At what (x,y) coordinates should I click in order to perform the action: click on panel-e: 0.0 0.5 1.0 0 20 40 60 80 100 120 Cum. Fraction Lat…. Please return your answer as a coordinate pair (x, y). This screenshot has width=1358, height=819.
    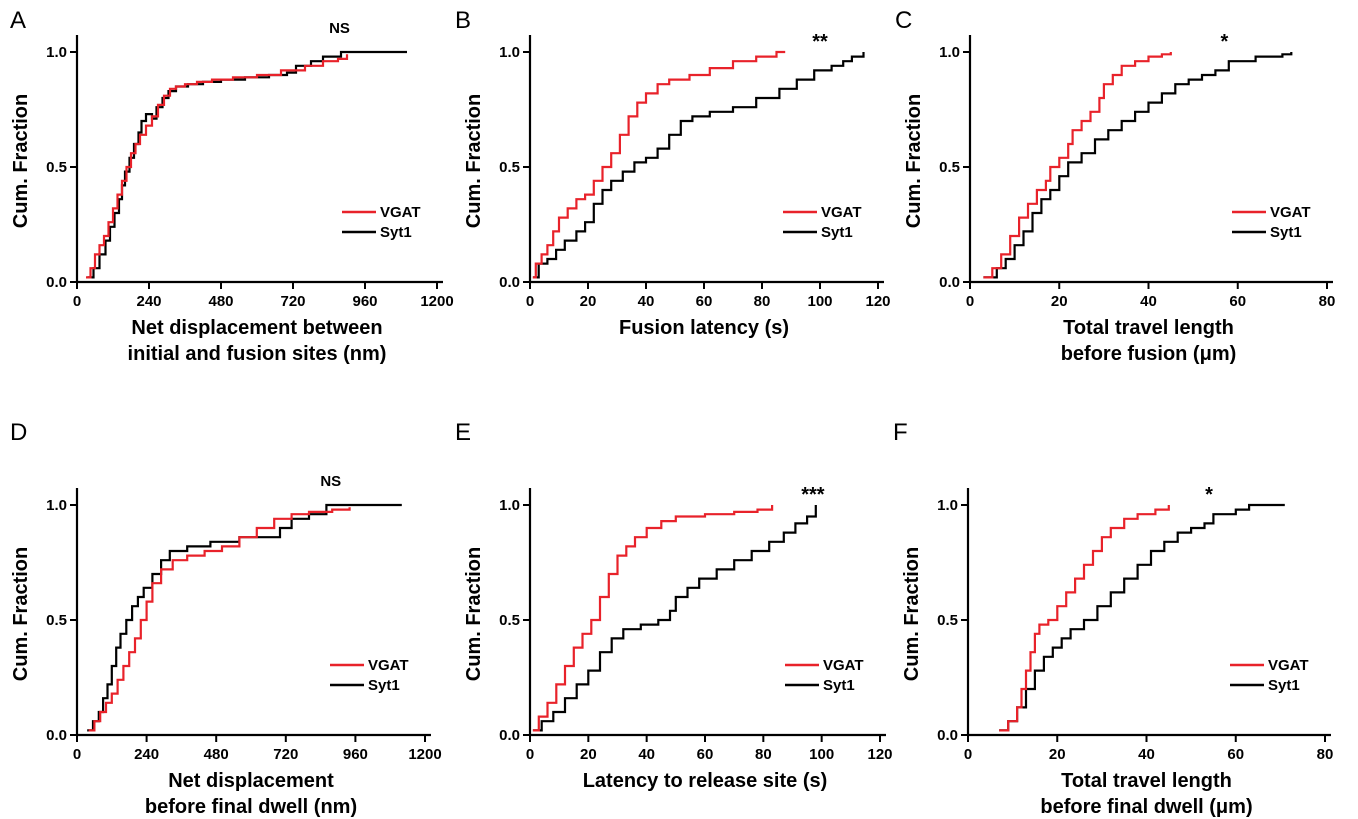
    Looking at the image, I should click on (674, 605).